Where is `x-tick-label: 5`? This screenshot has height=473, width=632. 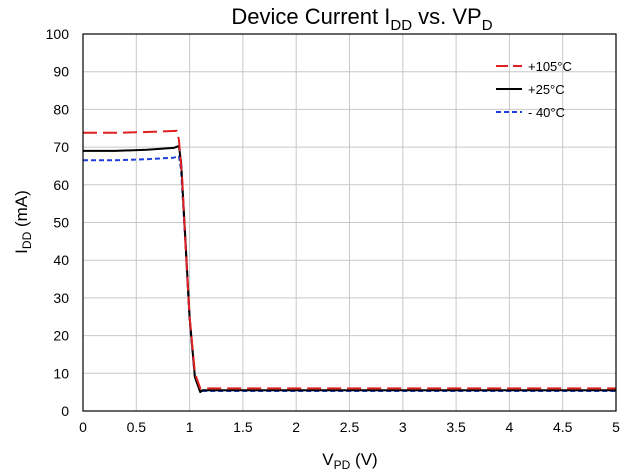 x-tick-label: 5 is located at coordinates (616, 427).